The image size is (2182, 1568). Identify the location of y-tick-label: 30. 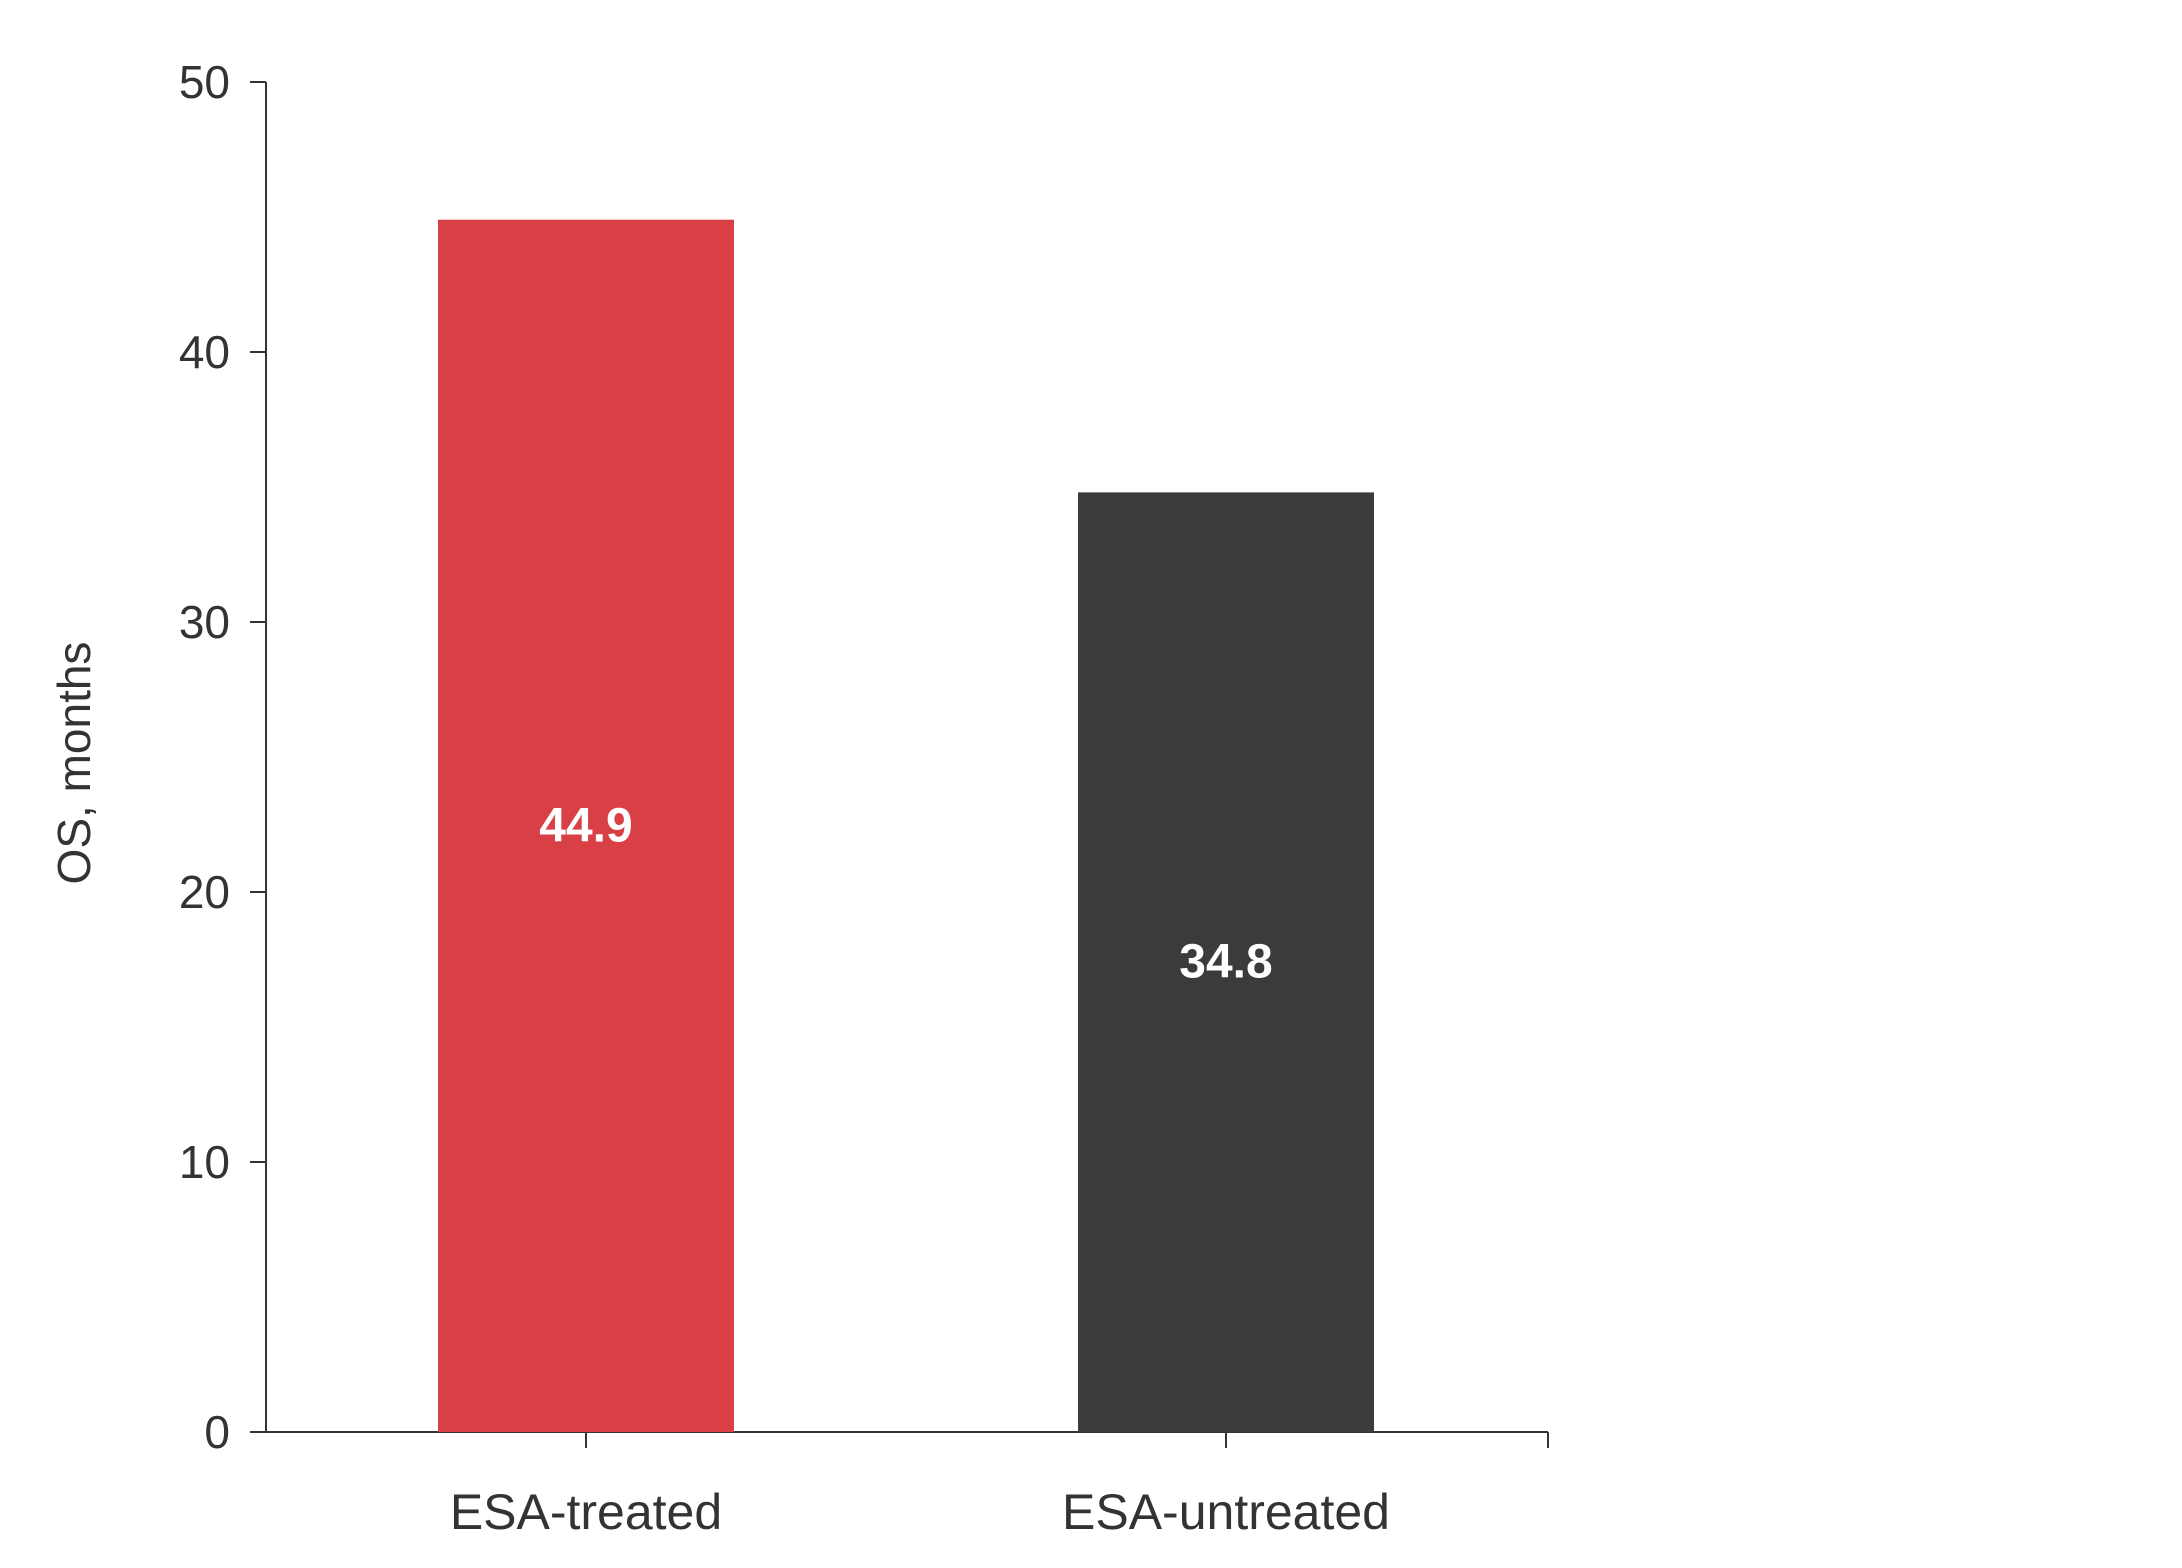
(204, 622).